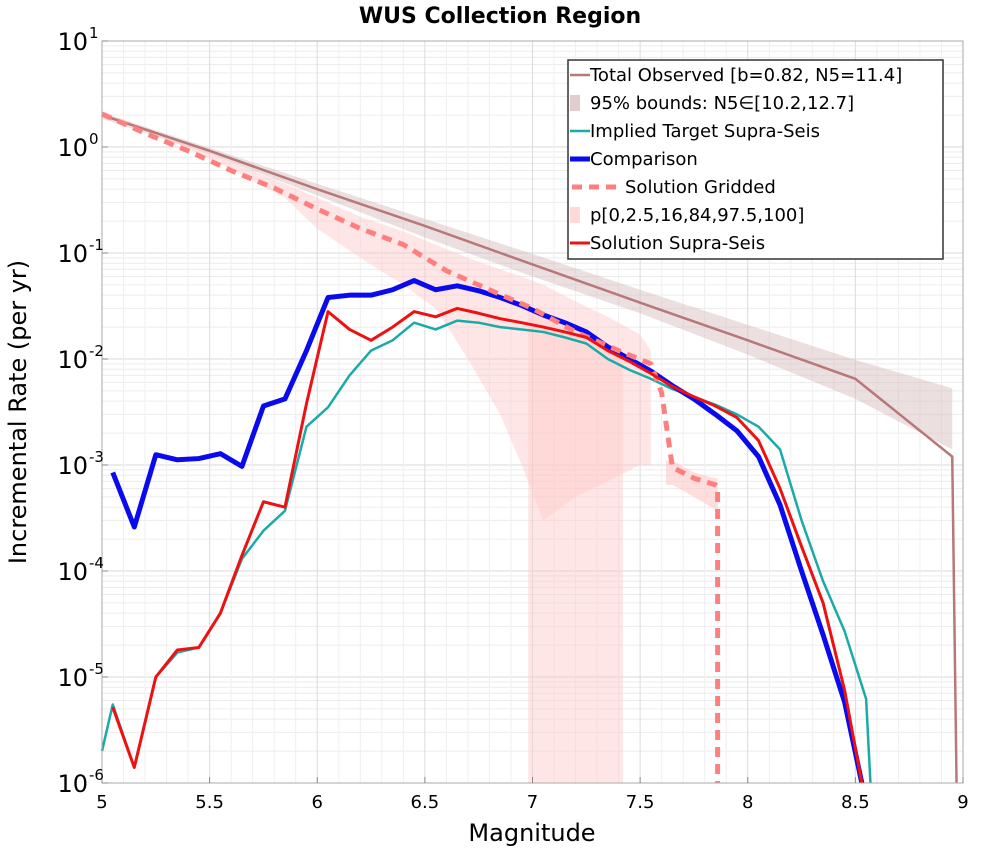  What do you see at coordinates (94, 33) in the screenshot?
I see `y-tick-exponent: 1` at bounding box center [94, 33].